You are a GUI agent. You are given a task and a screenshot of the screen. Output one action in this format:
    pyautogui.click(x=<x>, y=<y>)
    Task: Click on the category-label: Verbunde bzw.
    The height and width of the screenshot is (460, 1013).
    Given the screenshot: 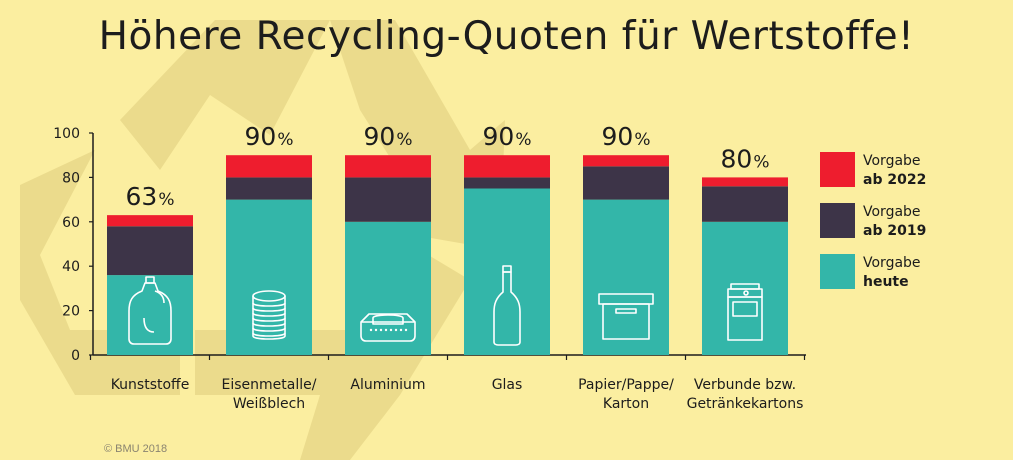 What is the action you would take?
    pyautogui.click(x=745, y=385)
    